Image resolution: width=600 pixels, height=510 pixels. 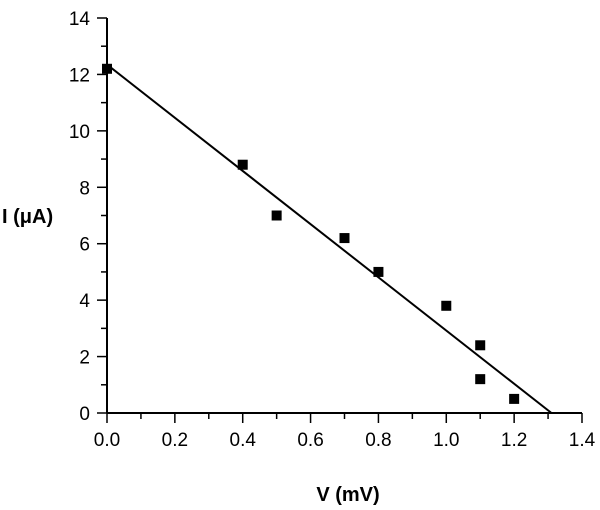 I want to click on x-tick-label: 1.2, so click(x=514, y=440).